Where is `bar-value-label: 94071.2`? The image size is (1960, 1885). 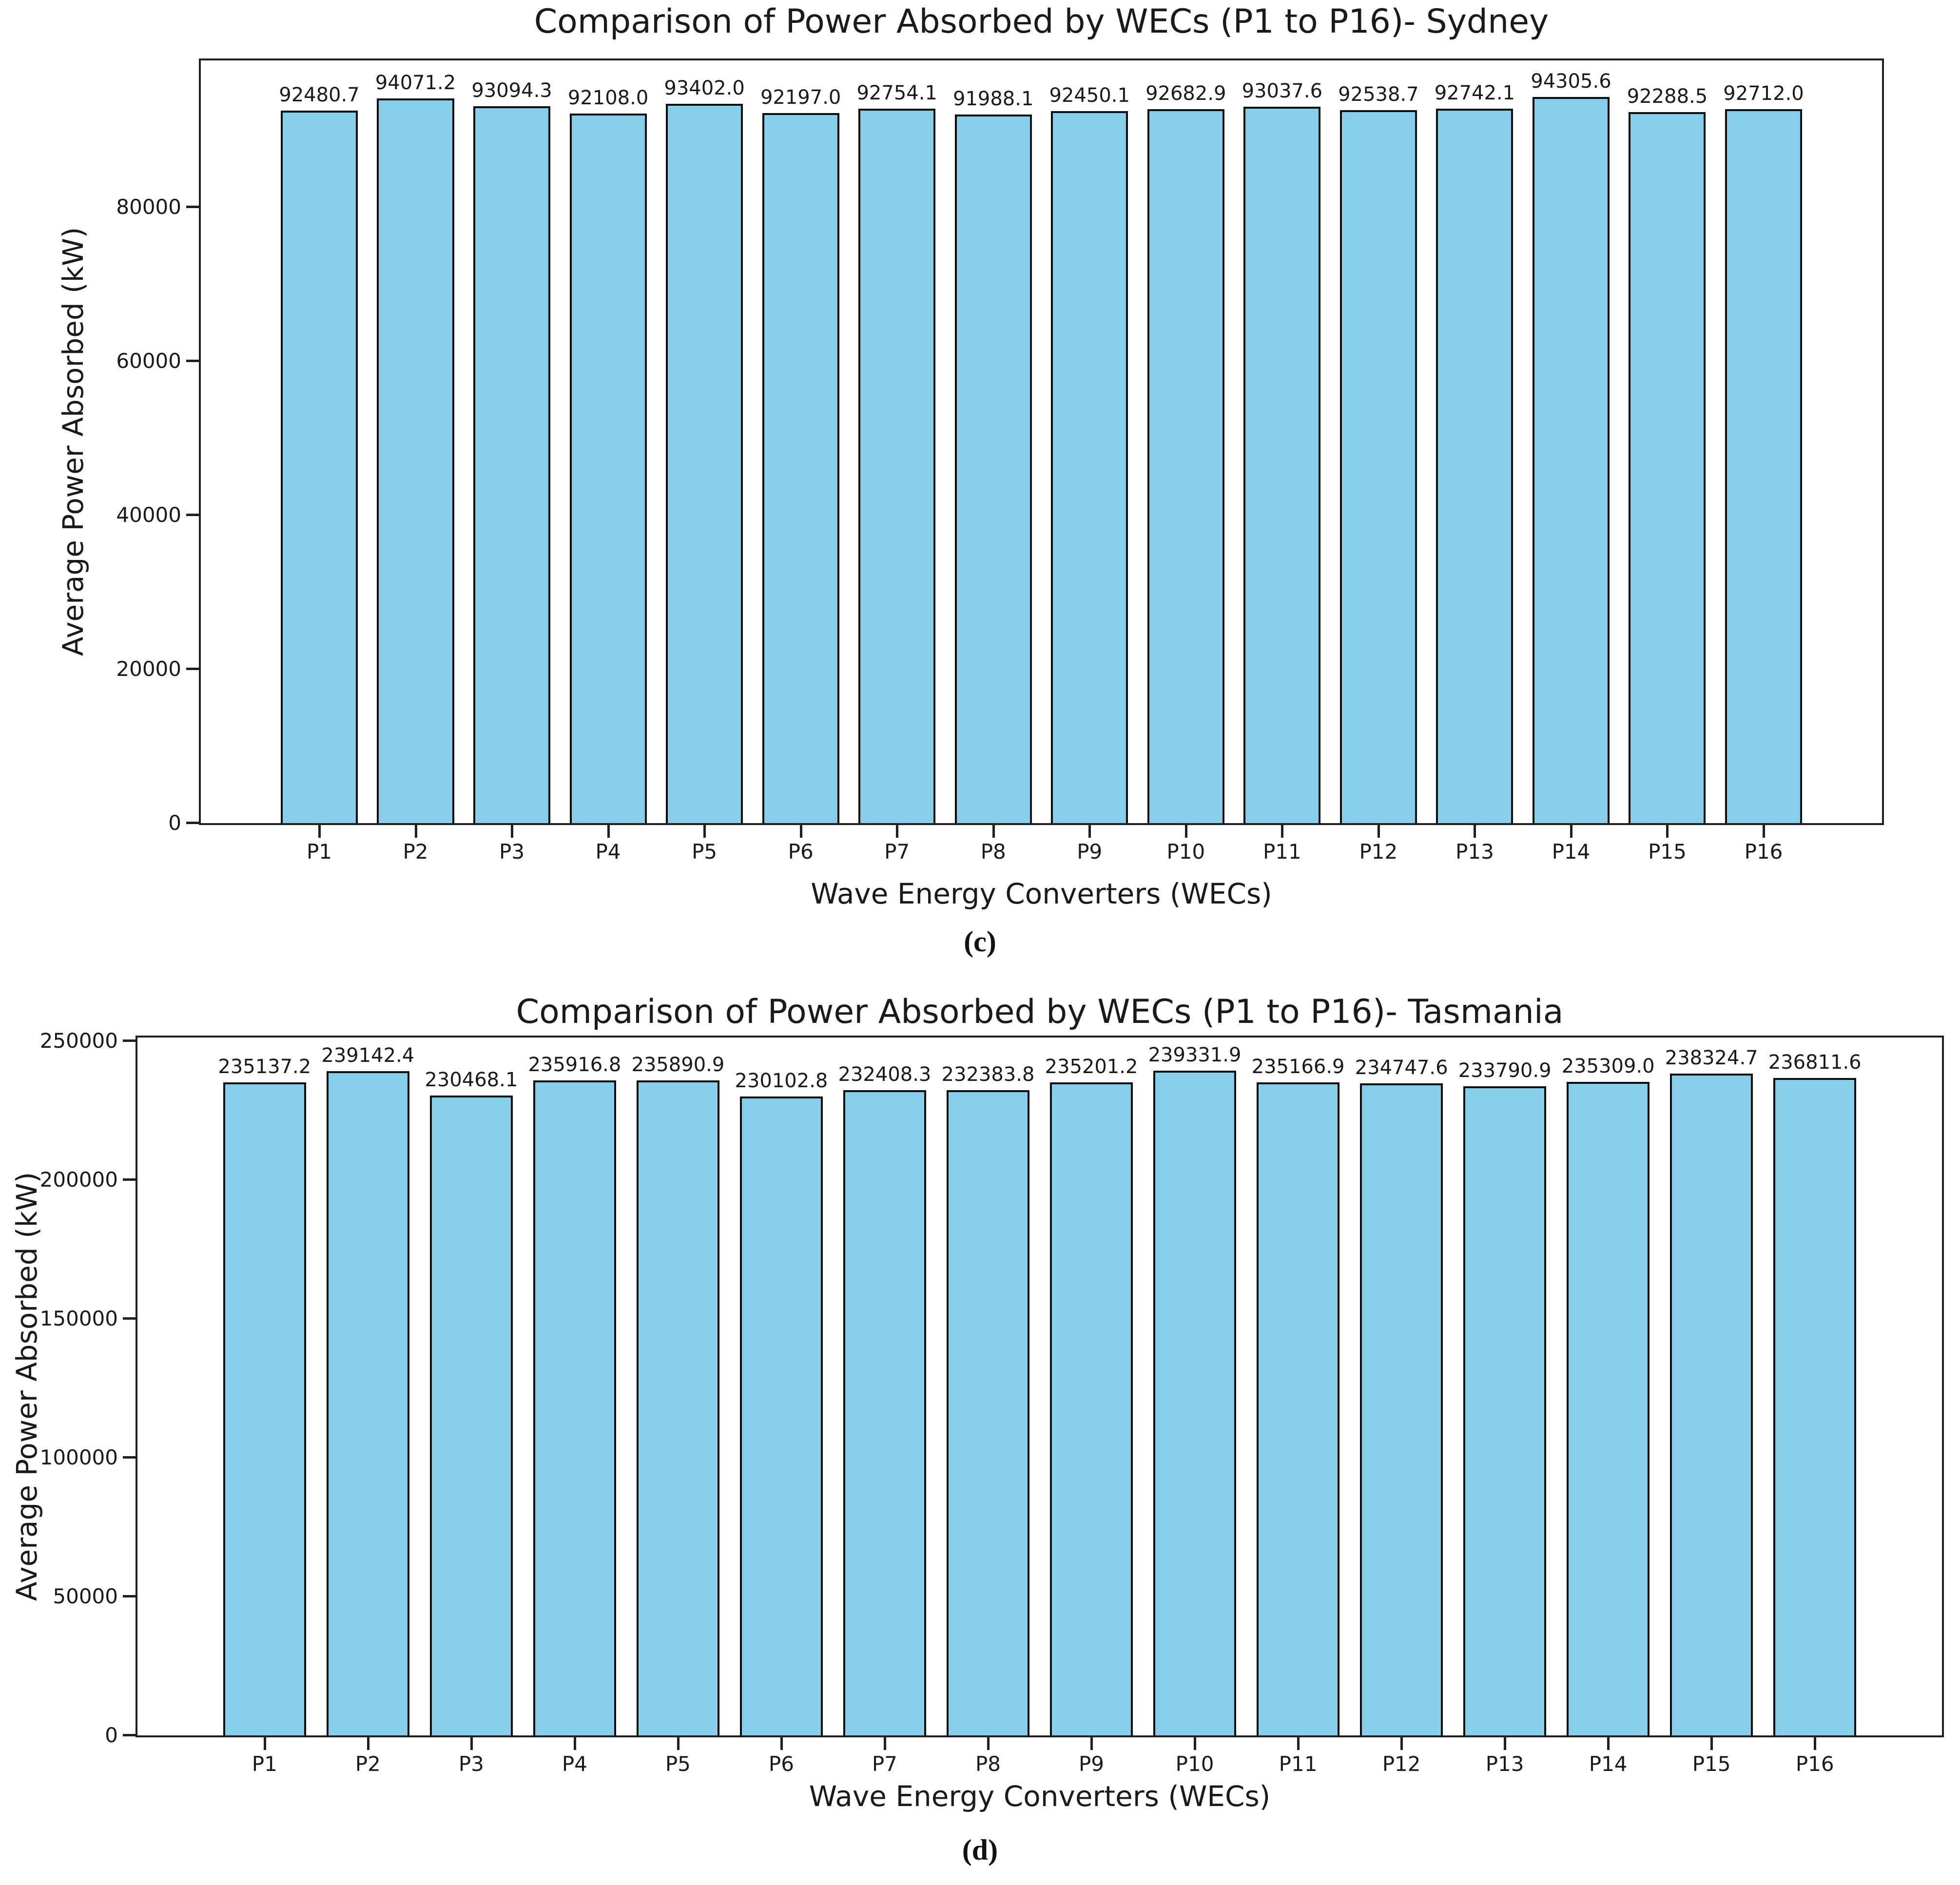 bar-value-label: 94071.2 is located at coordinates (416, 83).